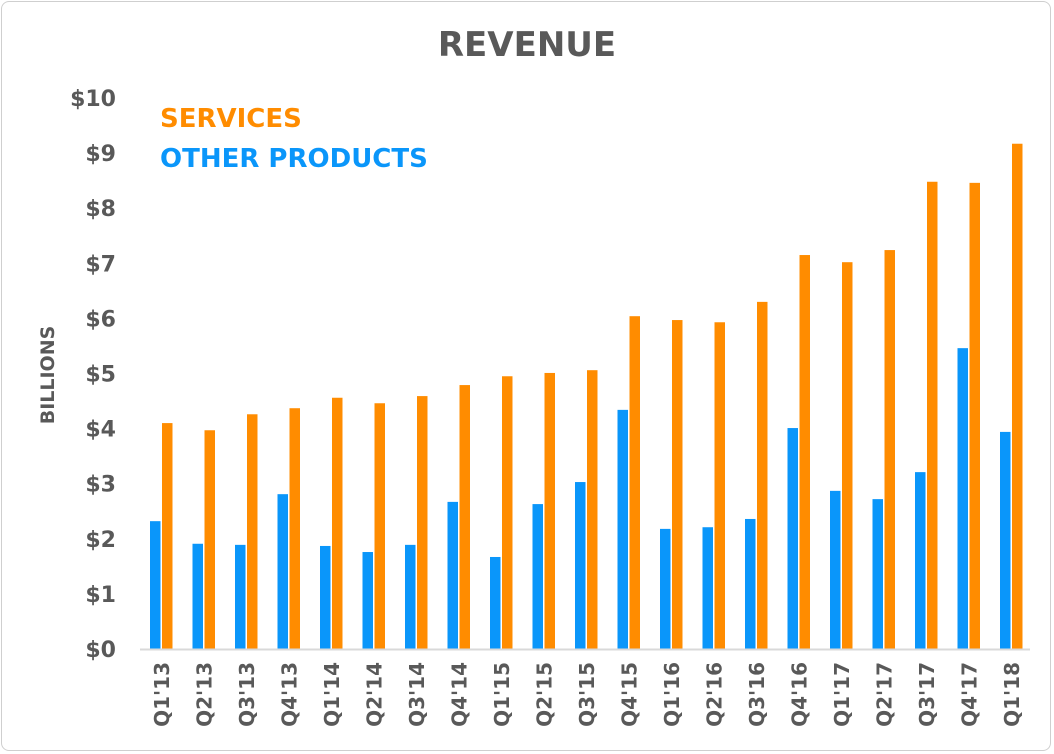 This screenshot has height=754, width=1054. Describe the element at coordinates (885, 694) in the screenshot. I see `x-tick-label: Q2'17` at that location.